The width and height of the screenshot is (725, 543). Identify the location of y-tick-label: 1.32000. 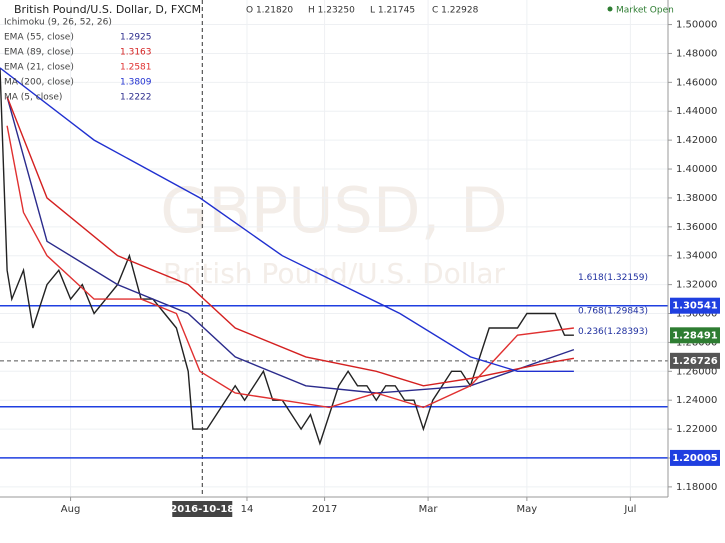
(696, 285).